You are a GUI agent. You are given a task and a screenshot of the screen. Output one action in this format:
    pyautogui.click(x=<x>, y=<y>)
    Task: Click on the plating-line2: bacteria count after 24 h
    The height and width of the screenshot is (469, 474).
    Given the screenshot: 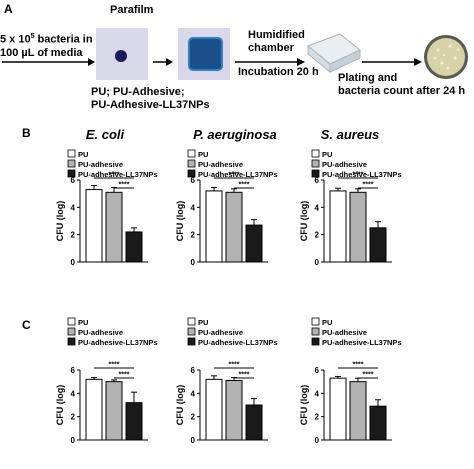 What is the action you would take?
    pyautogui.click(x=402, y=91)
    